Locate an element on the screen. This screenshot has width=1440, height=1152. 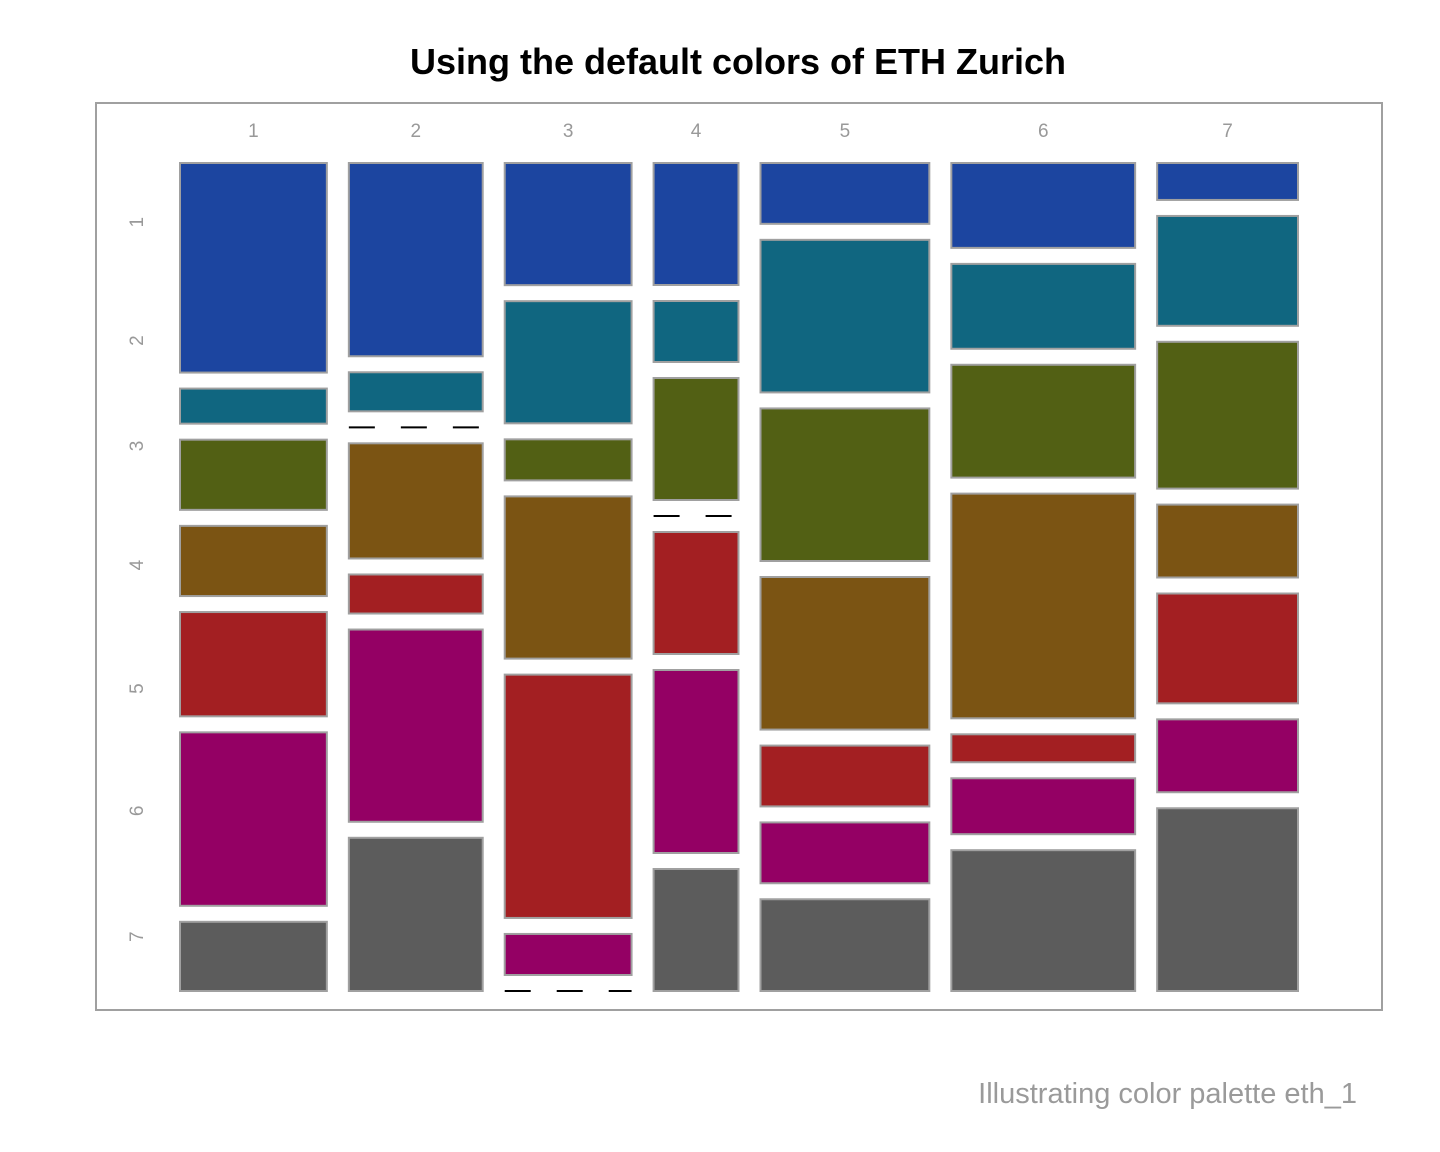
row-label: 2 is located at coordinates (137, 340).